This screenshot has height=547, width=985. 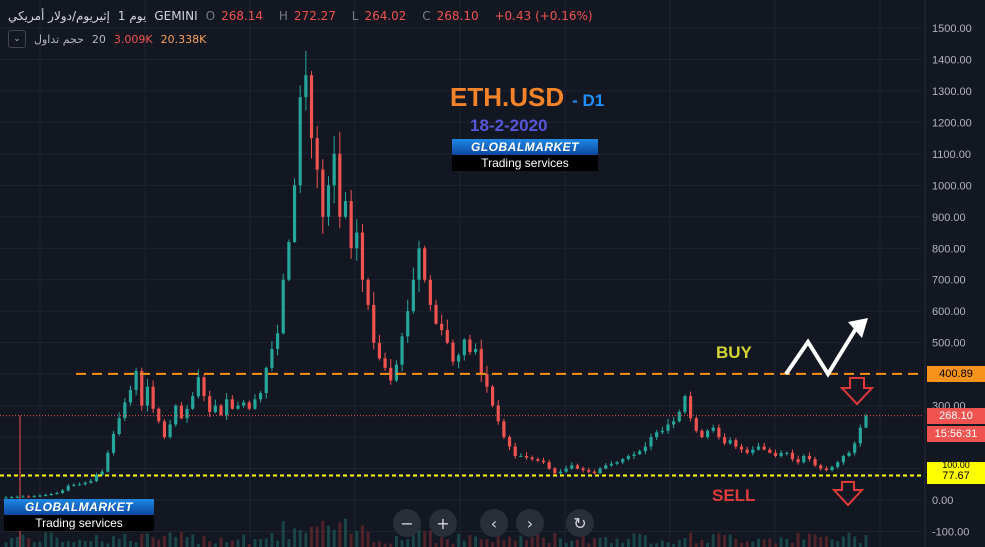 What do you see at coordinates (525, 155) in the screenshot?
I see `brand-logo: GLOBALMARKET Trading services` at bounding box center [525, 155].